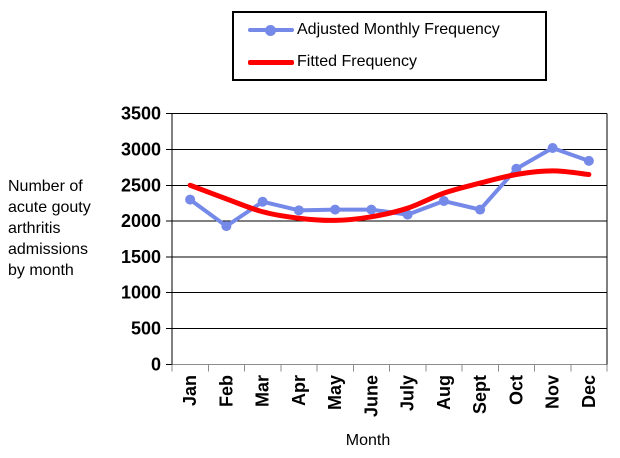 Image resolution: width=620 pixels, height=458 pixels. What do you see at coordinates (335, 392) in the screenshot?
I see `x-axis-tick-label: May` at bounding box center [335, 392].